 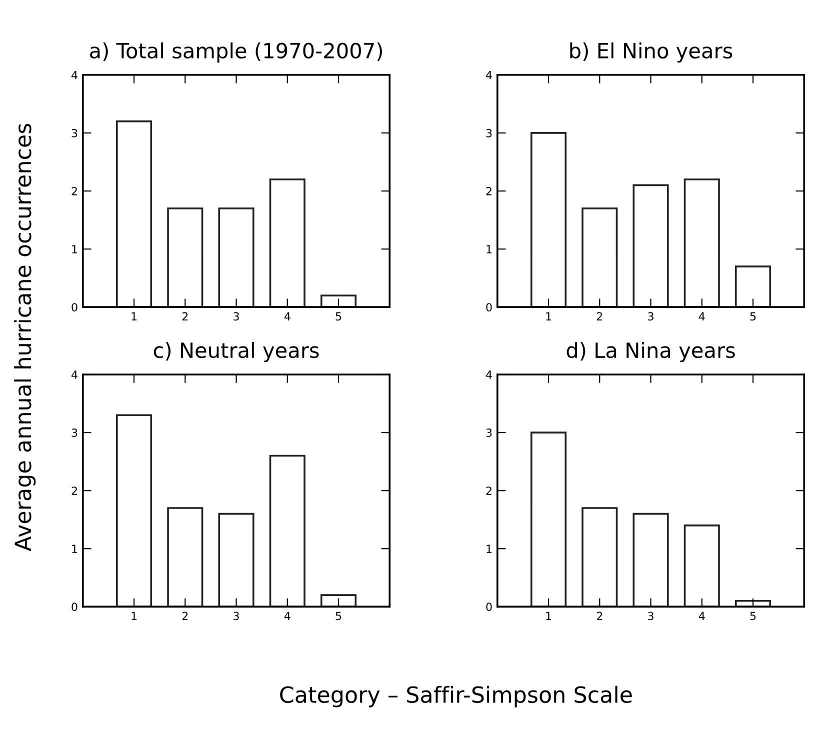 I want to click on y-axis-title: Average annual hurricane occurrences, so click(x=25, y=338).